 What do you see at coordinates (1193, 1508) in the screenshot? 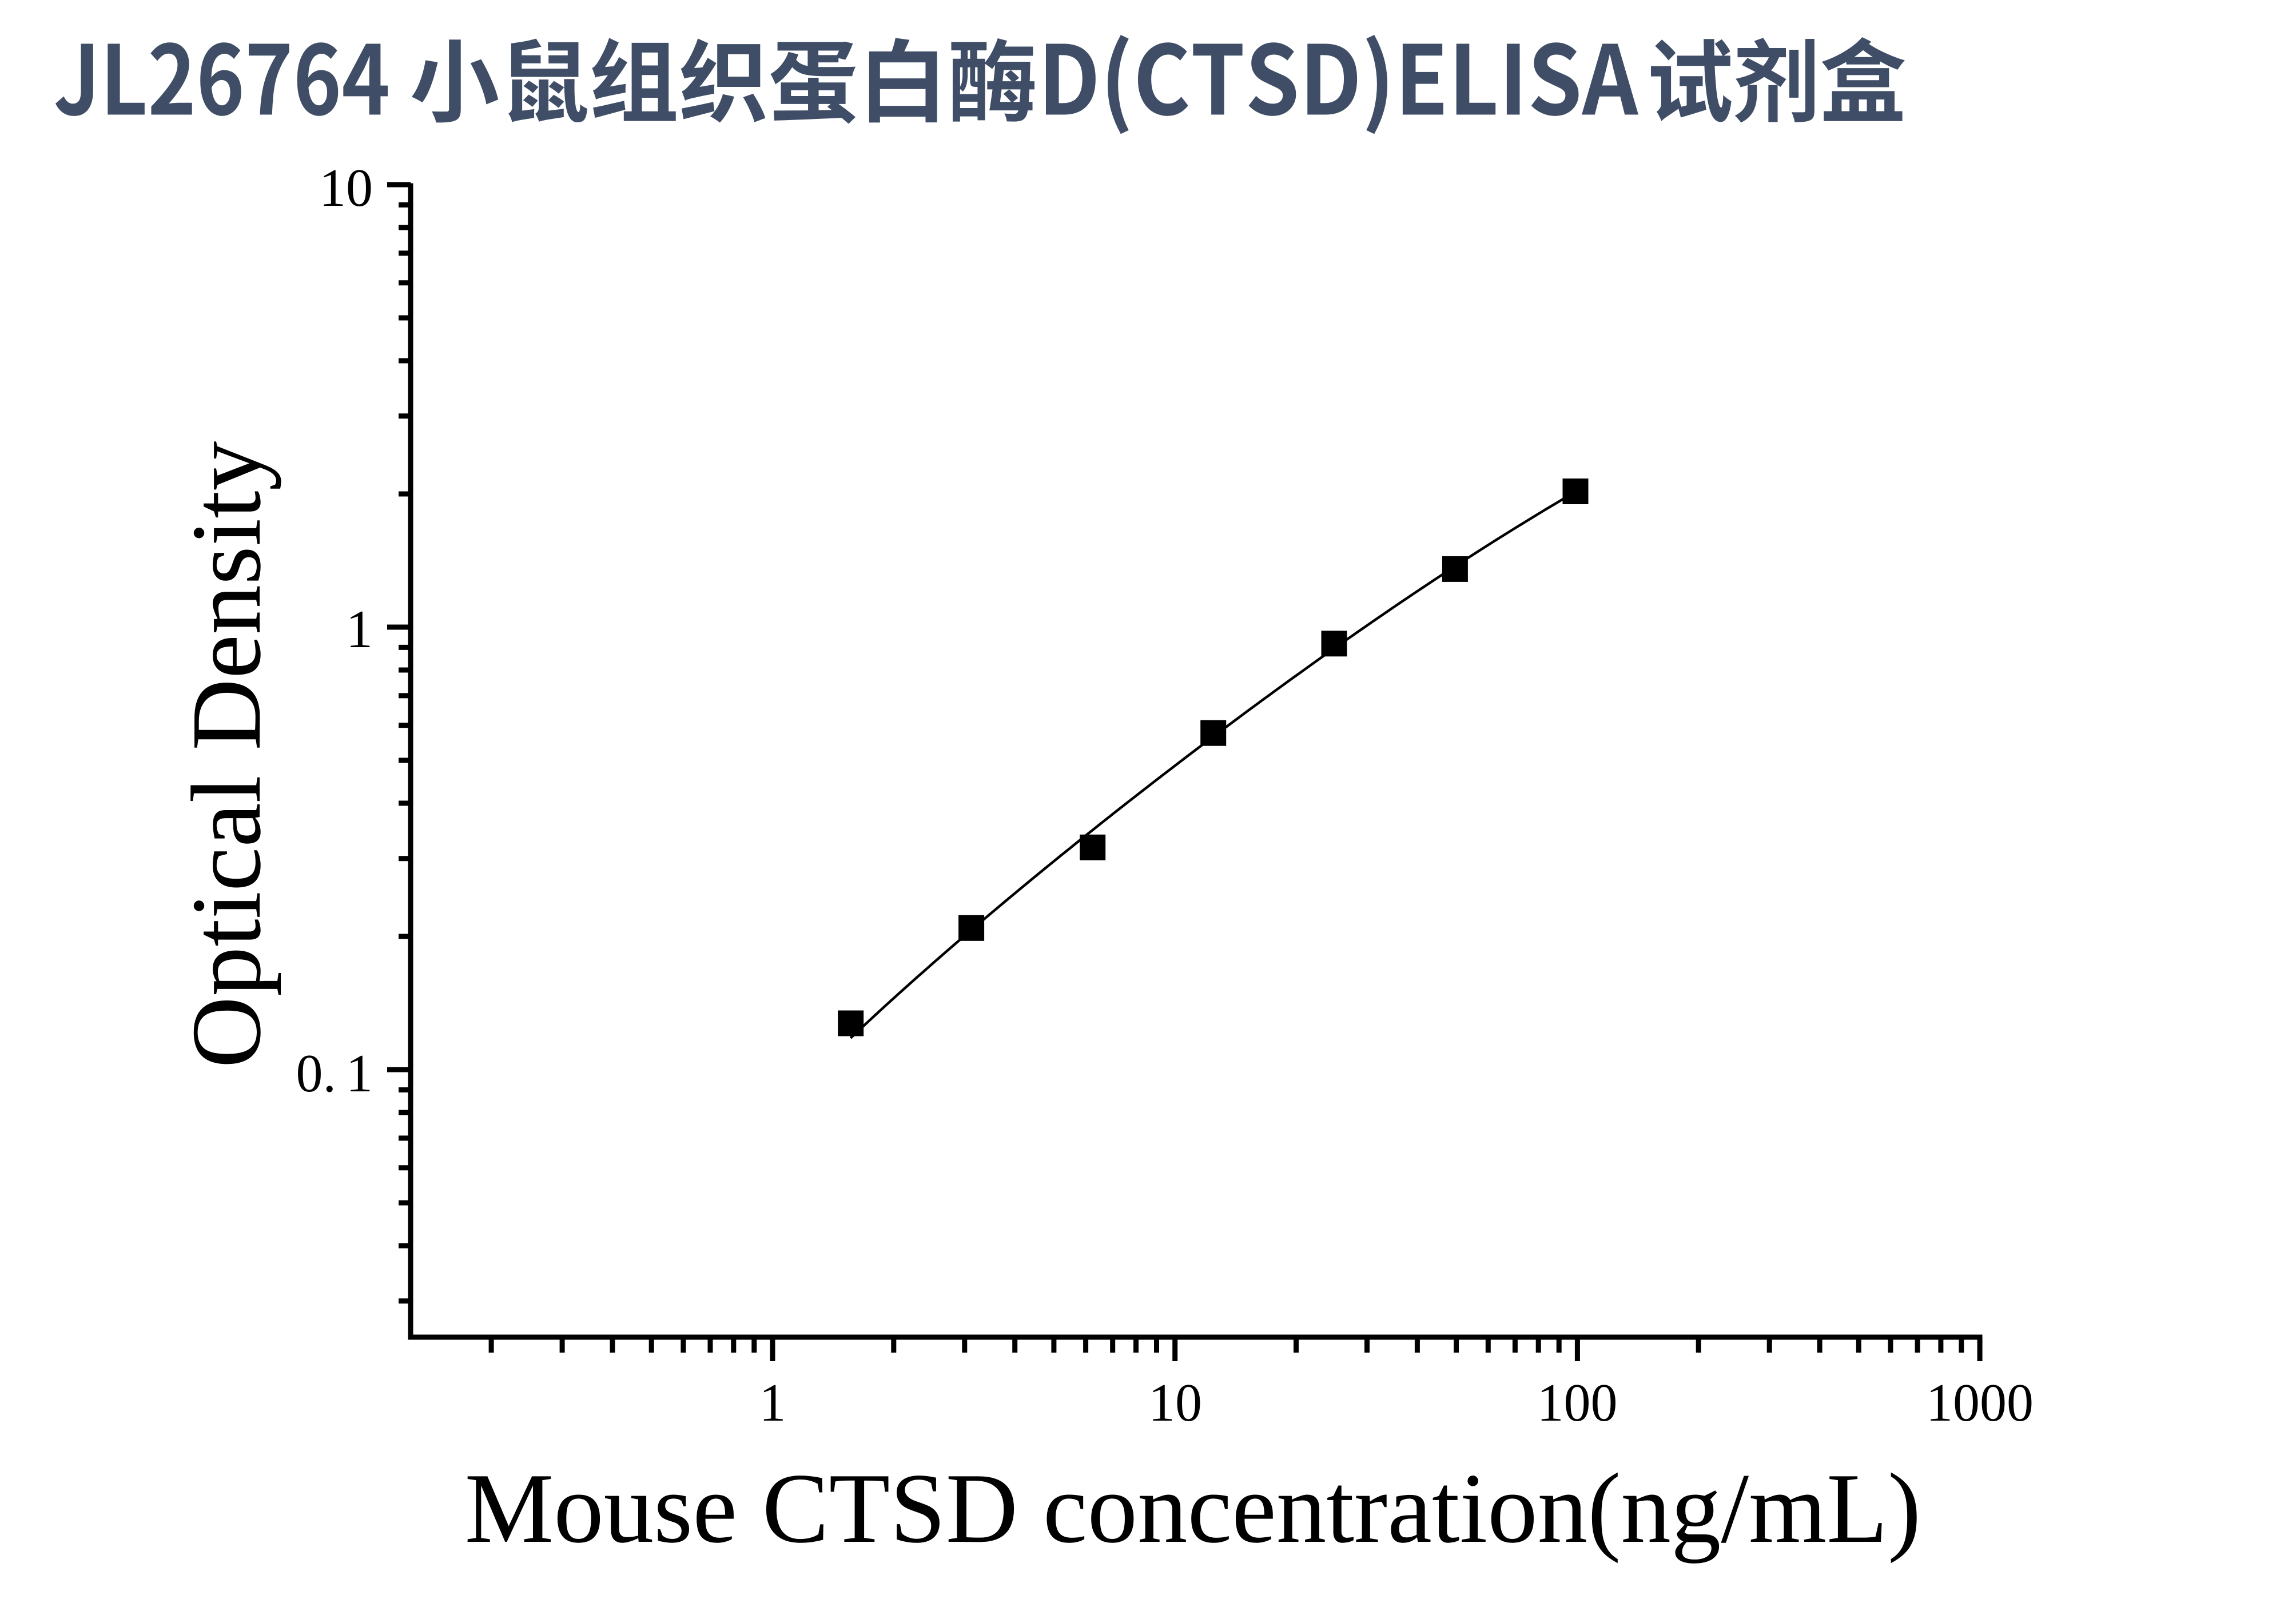
I see `svg-text:Mouse CTSD concentration(ng/mL: Mouse CTSD concentration(ng/mL)` at bounding box center [1193, 1508].